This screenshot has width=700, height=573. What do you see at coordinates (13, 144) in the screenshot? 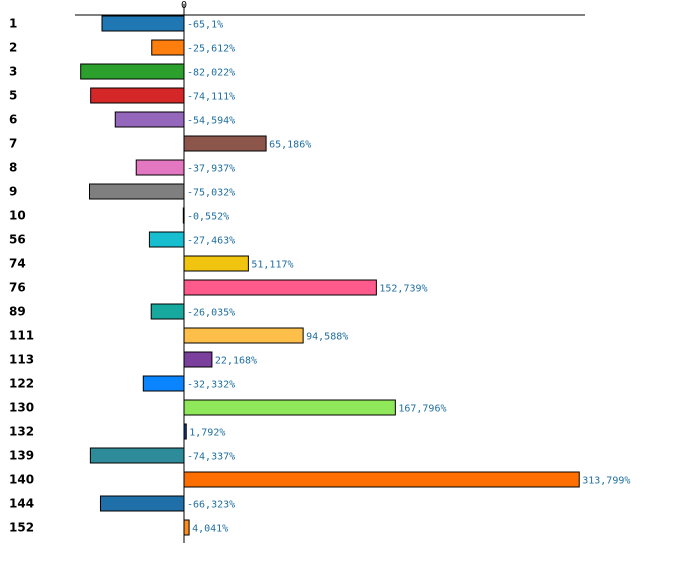
I see `category-label: 7` at bounding box center [13, 144].